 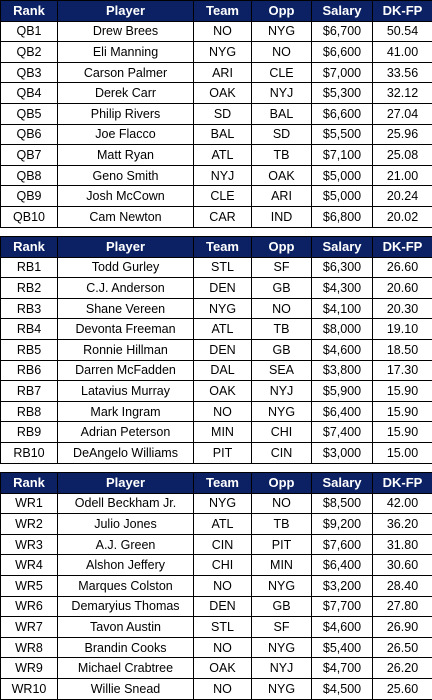 What do you see at coordinates (126, 391) in the screenshot?
I see `player-cell: Latavius Murray` at bounding box center [126, 391].